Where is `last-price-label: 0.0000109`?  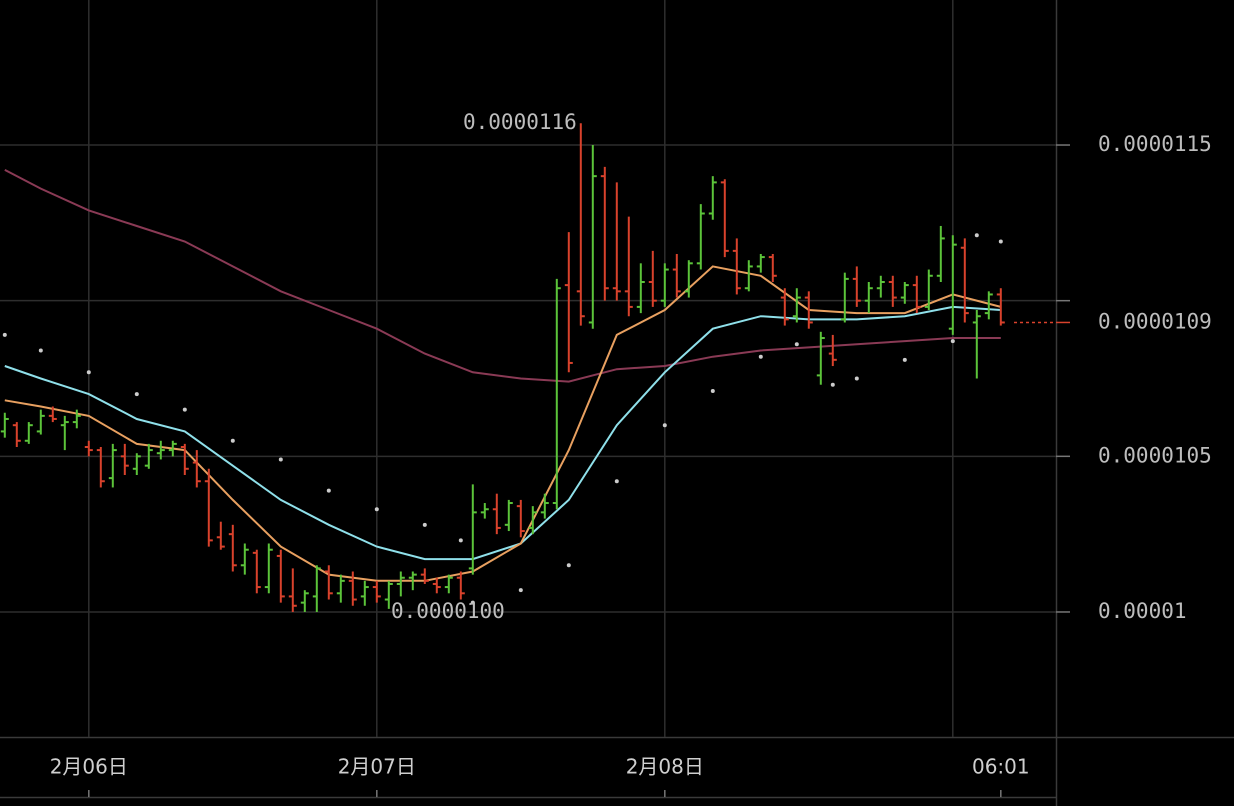 last-price-label: 0.0000109 is located at coordinates (1155, 321).